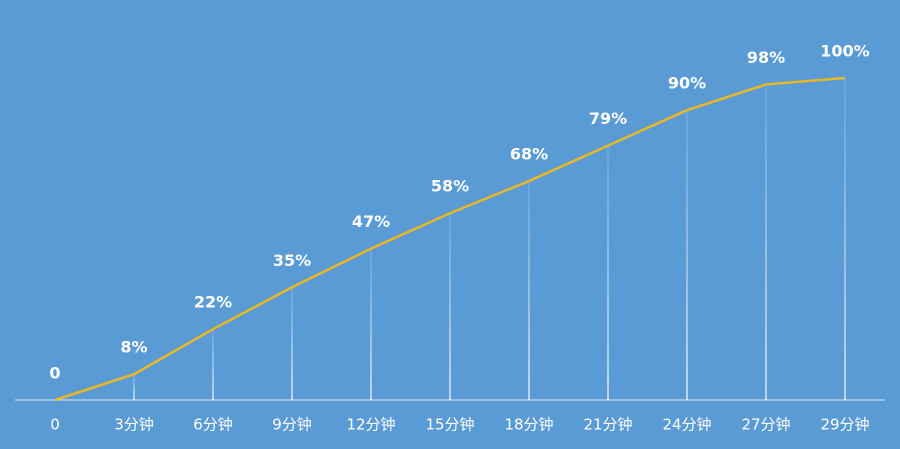 Image resolution: width=900 pixels, height=449 pixels. Describe the element at coordinates (292, 425) in the screenshot. I see `x-tick-label: 9分钟` at that location.